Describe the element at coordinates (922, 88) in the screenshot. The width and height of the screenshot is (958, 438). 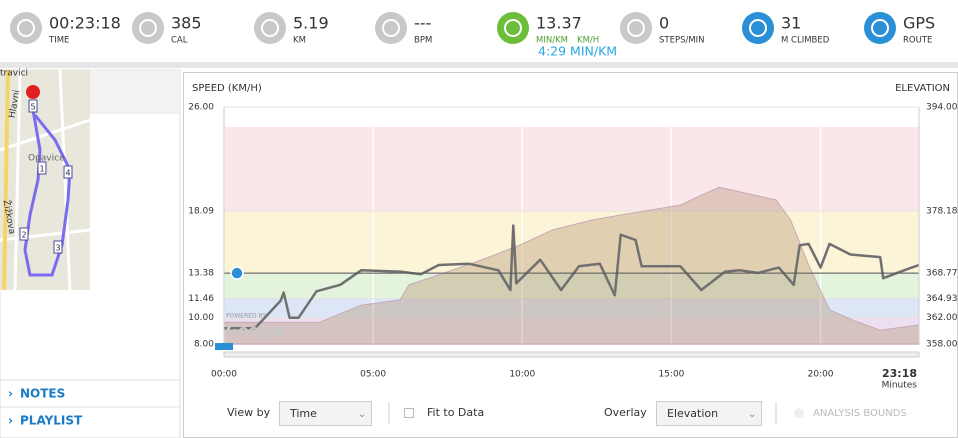
I see `y2-axis-label: ELEVATION` at that location.